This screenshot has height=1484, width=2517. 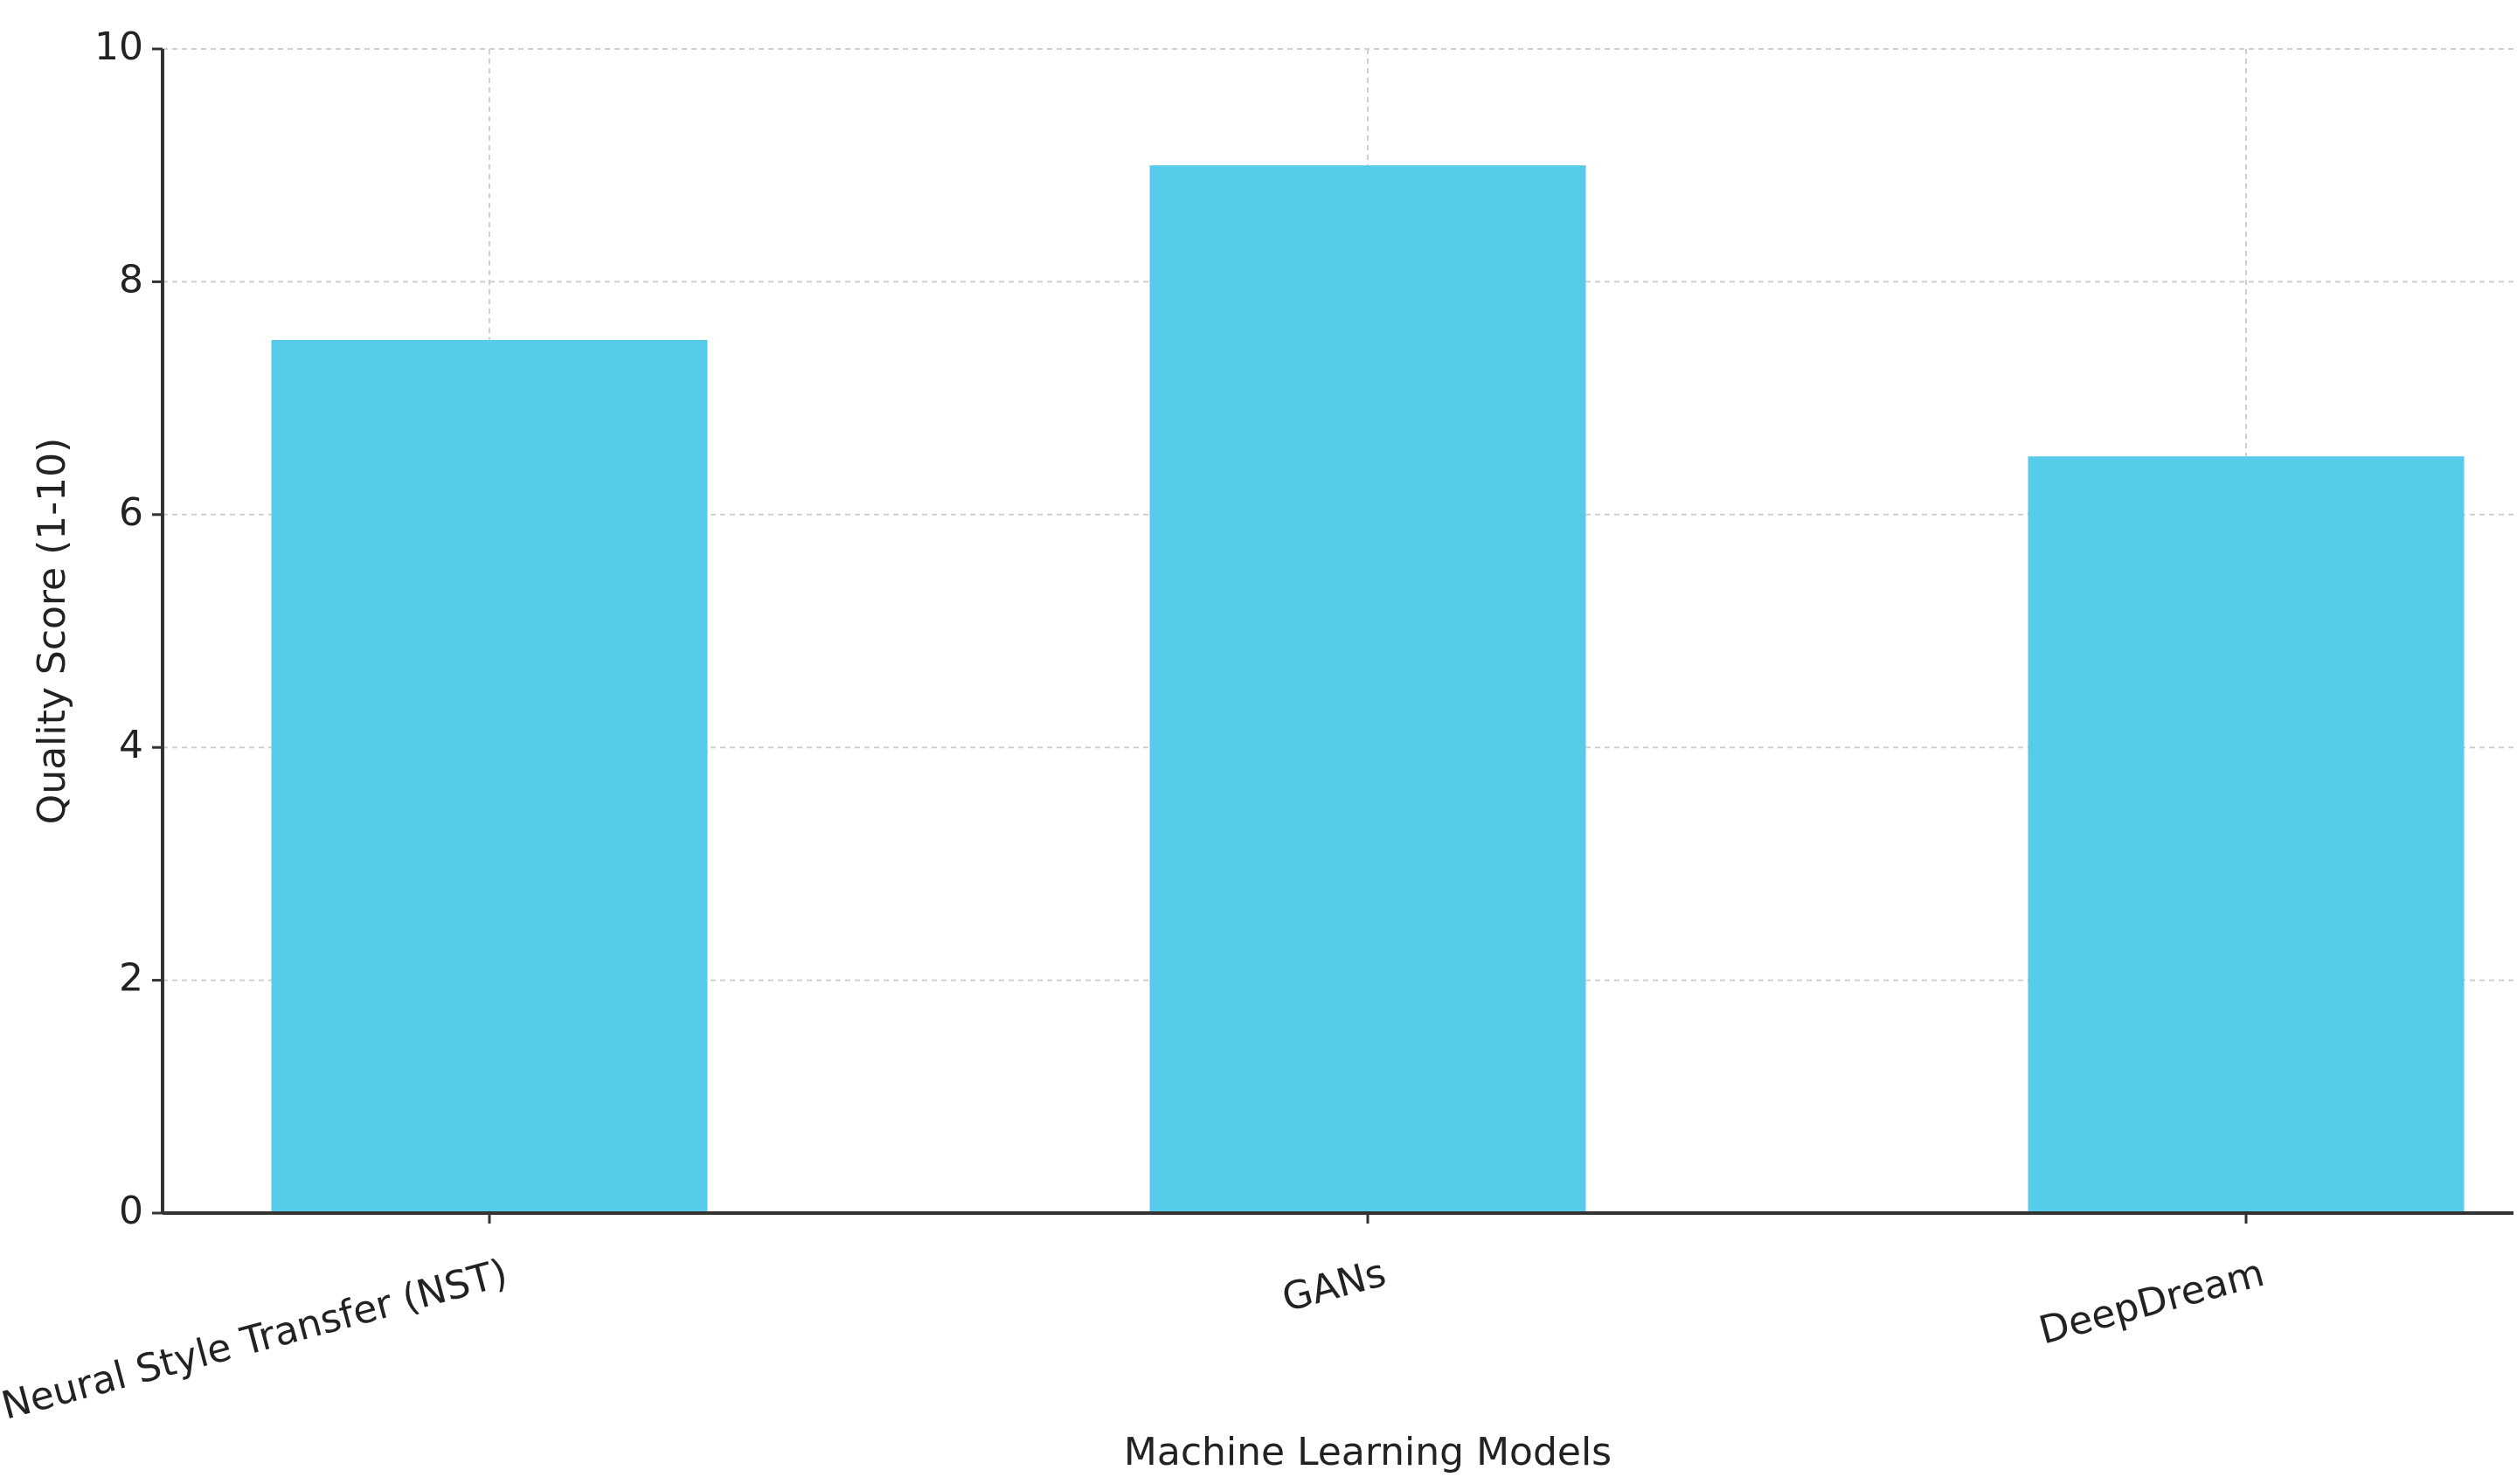 What do you see at coordinates (131, 279) in the screenshot?
I see `y-tick-label: 8` at bounding box center [131, 279].